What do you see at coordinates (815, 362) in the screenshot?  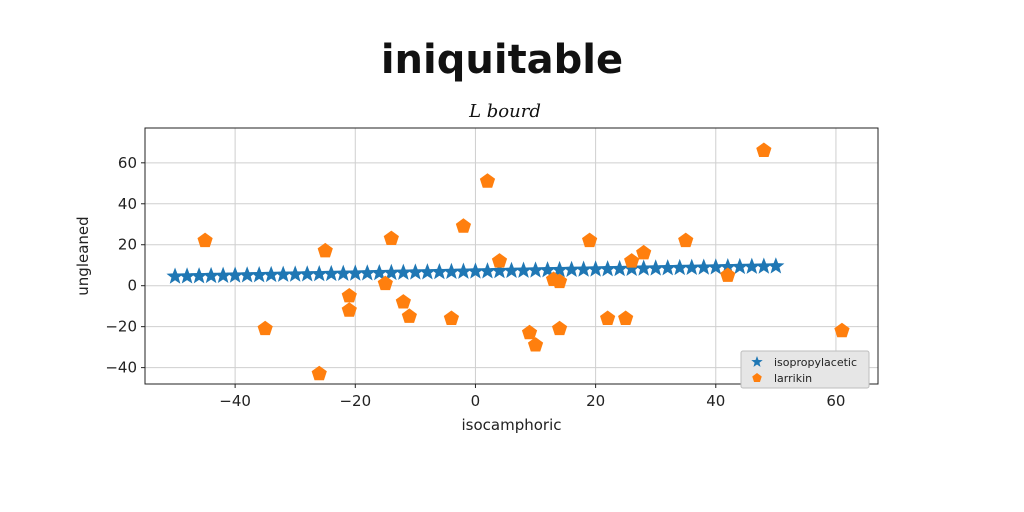 I see `legend-label: isopropylacetic` at bounding box center [815, 362].